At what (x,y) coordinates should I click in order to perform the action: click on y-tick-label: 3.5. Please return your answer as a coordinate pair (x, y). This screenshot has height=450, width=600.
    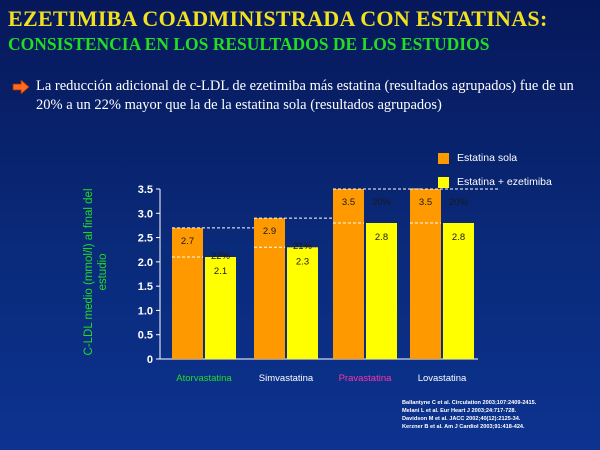
    Looking at the image, I should click on (145, 190).